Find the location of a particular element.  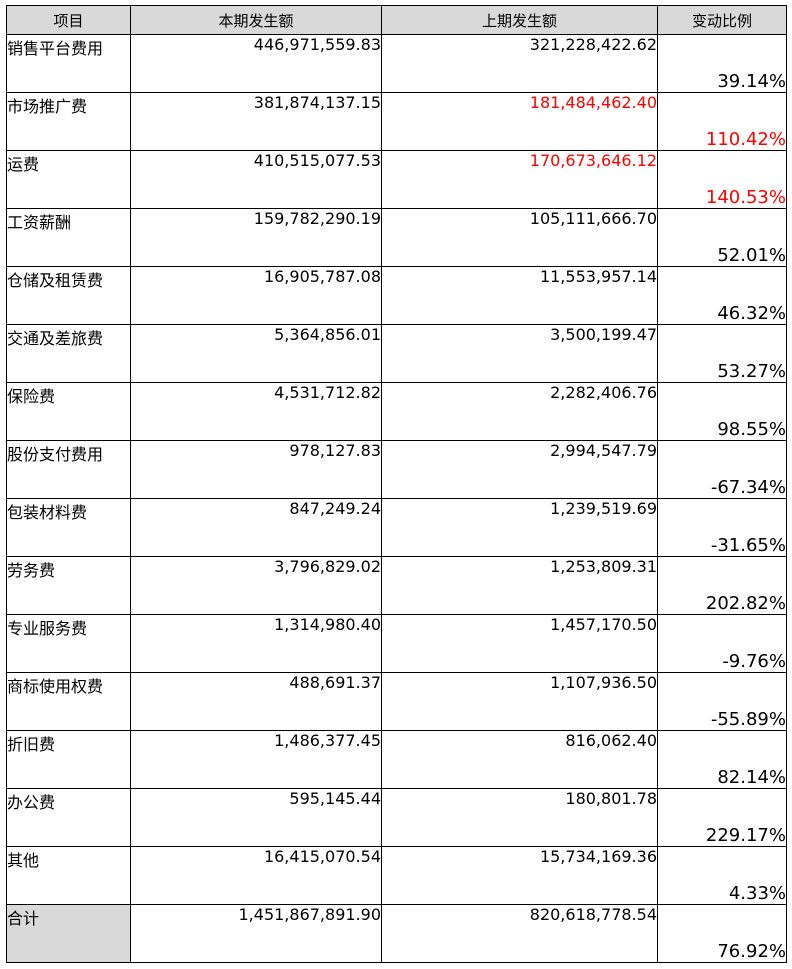

row-previous-amount: 1,457,170.50 is located at coordinates (519, 643).